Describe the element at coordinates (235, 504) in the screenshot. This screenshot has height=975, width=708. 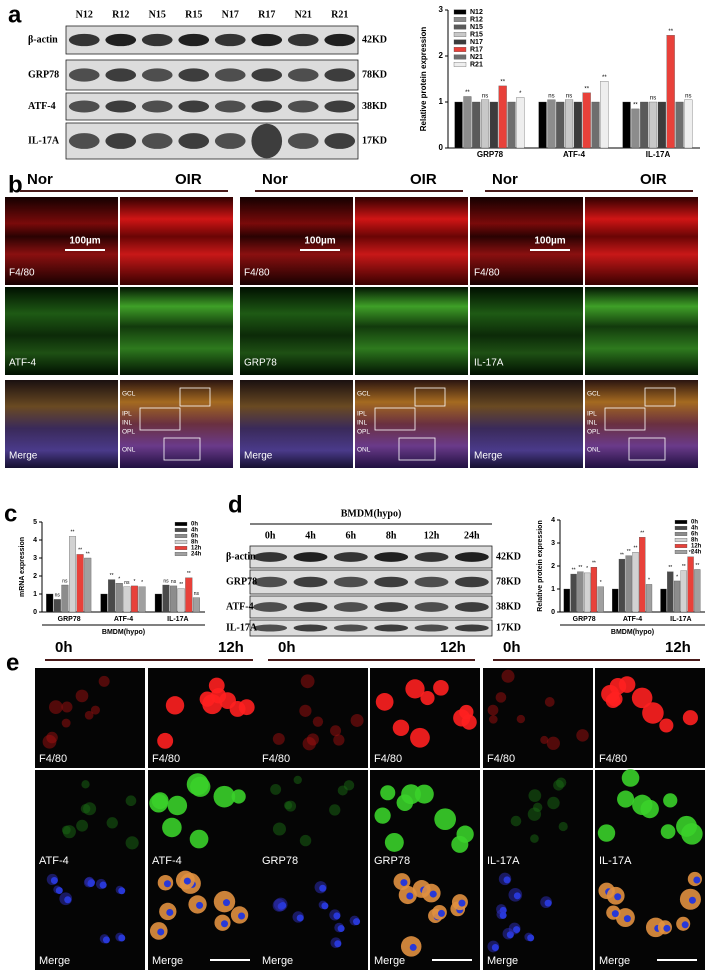
I see `panel-label: d` at that location.